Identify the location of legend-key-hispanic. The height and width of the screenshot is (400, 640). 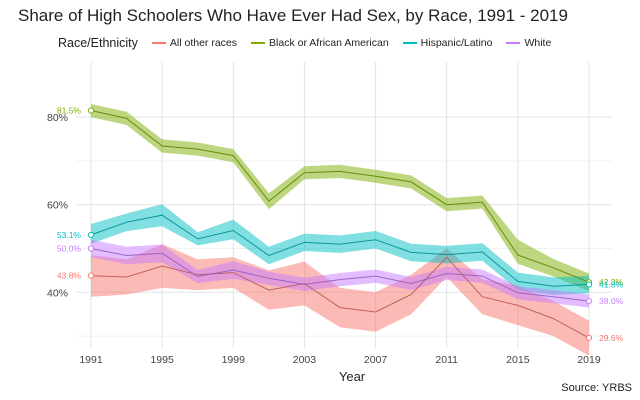
(409, 43).